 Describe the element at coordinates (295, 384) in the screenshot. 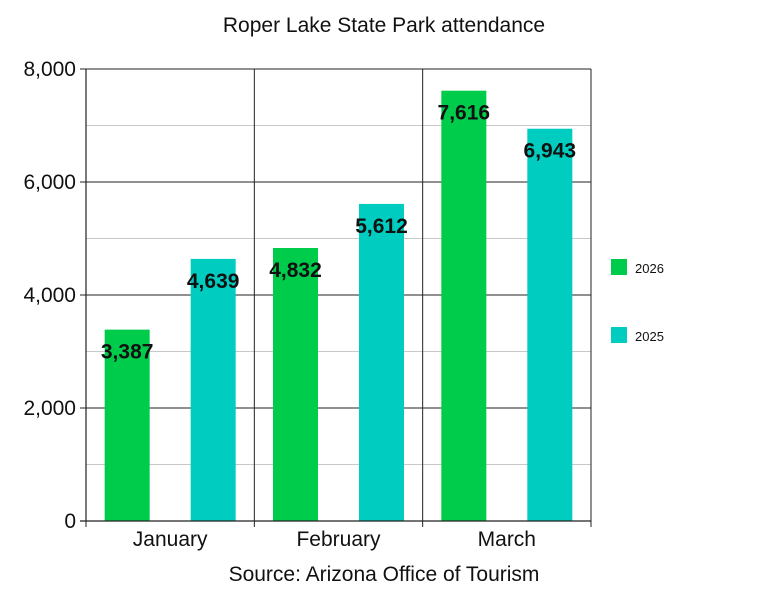

I see `bar-2026-february` at that location.